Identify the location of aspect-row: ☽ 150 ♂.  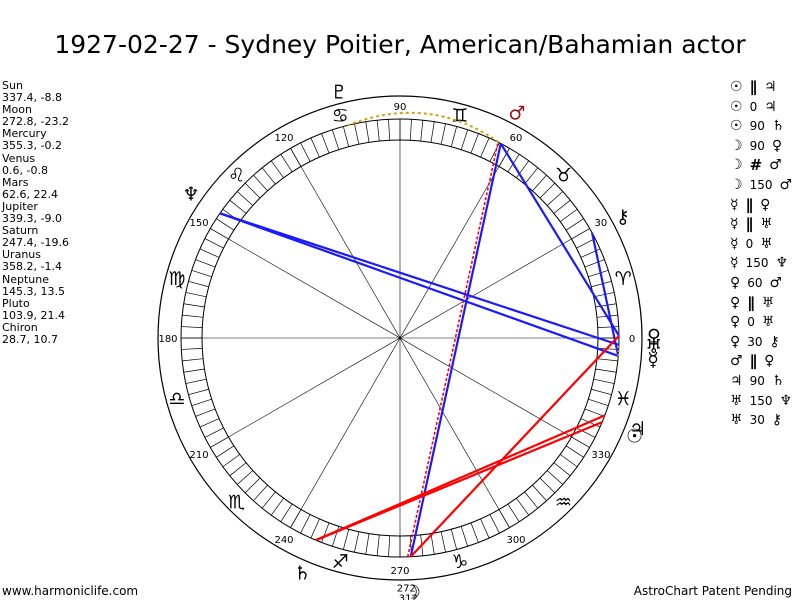
(761, 186).